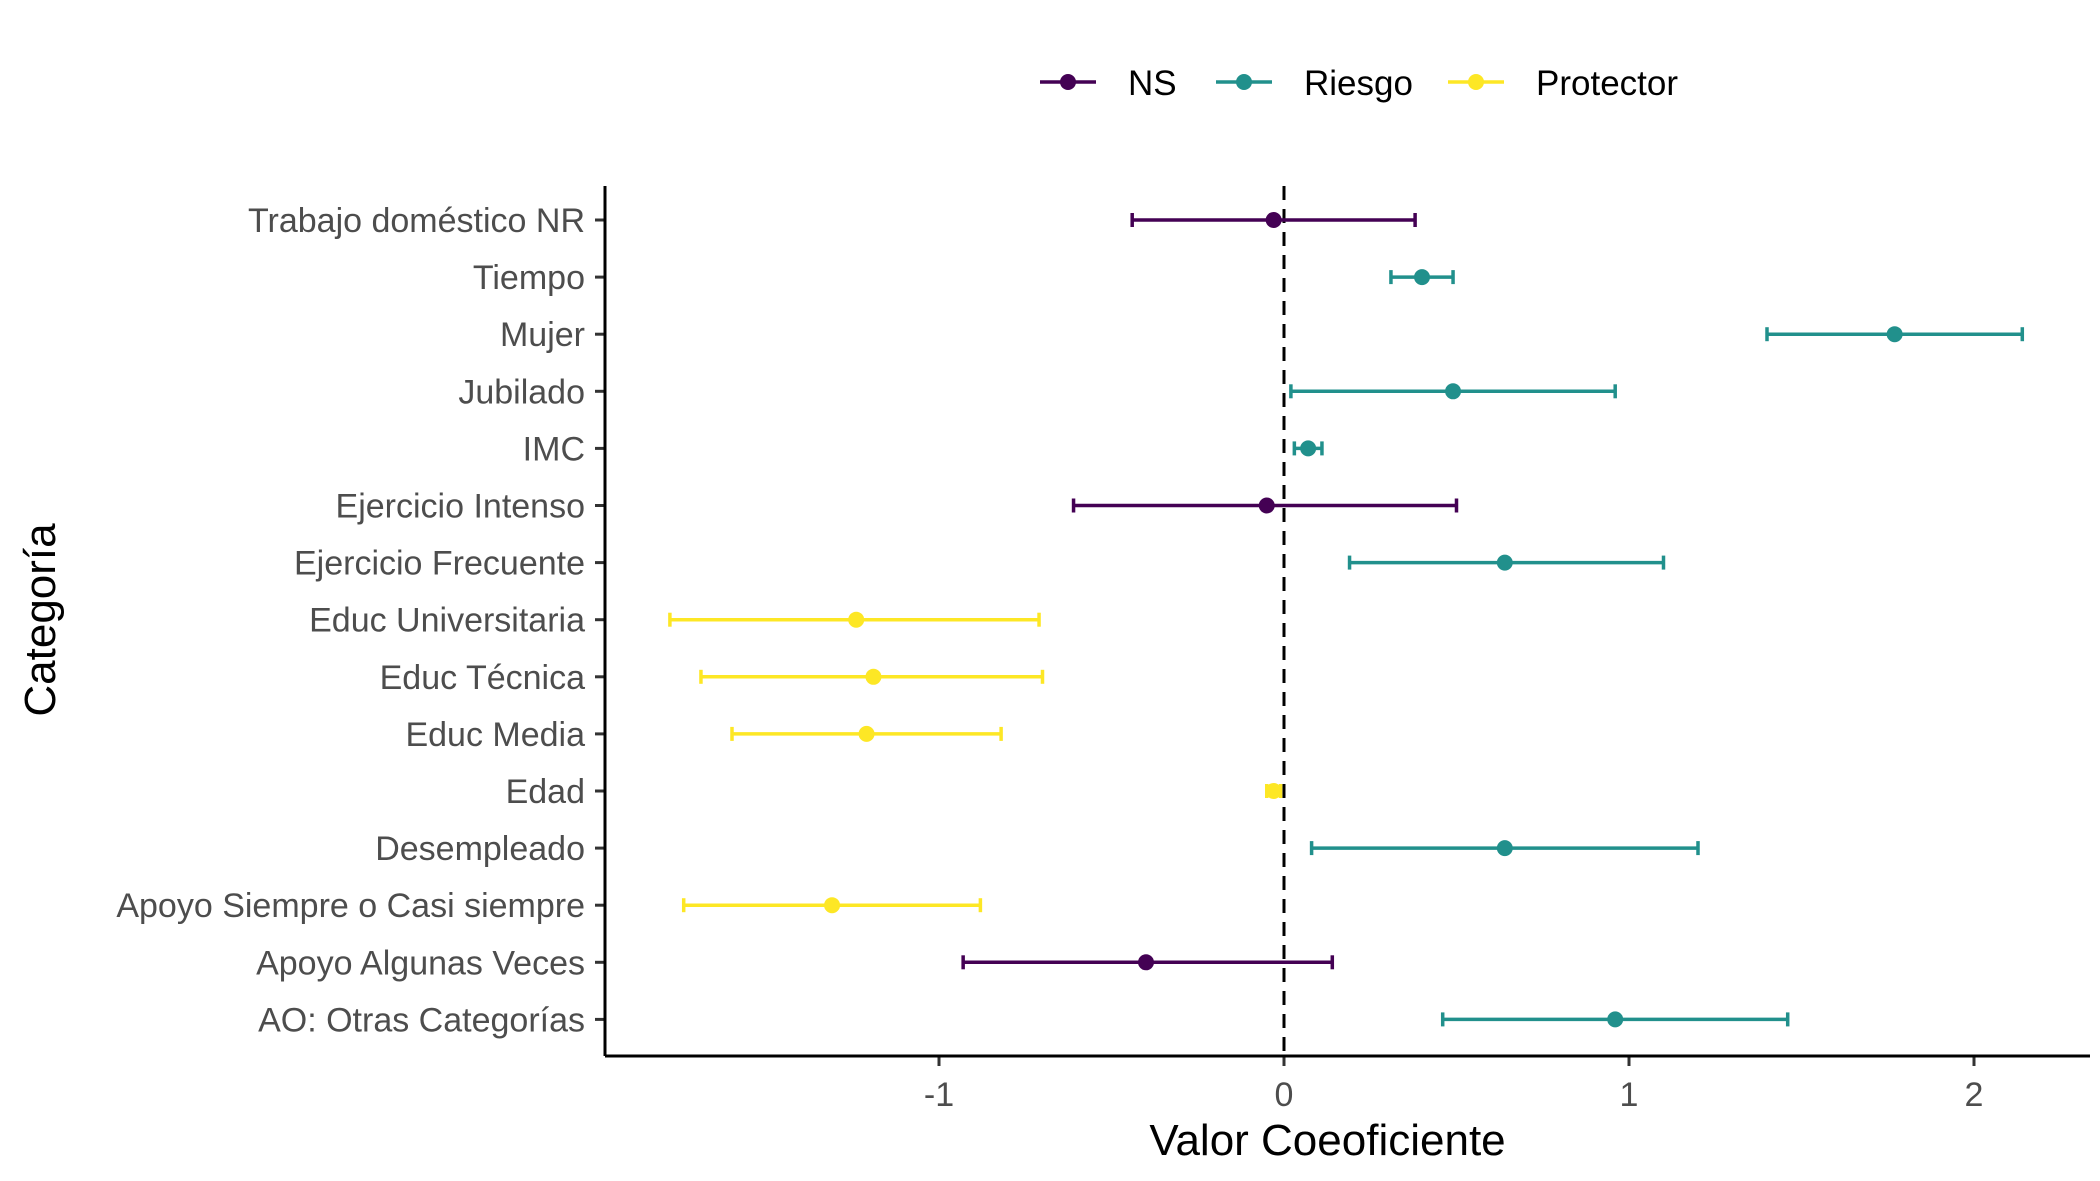  I want to click on category-label: Trabajo doméstico NR, so click(416, 221).